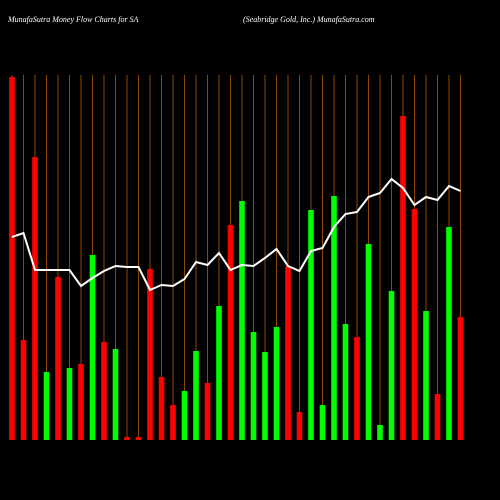  Describe the element at coordinates (73, 19) in the screenshot. I see `chart-title: MunafaSutra Money Flow Charts for SA` at that location.